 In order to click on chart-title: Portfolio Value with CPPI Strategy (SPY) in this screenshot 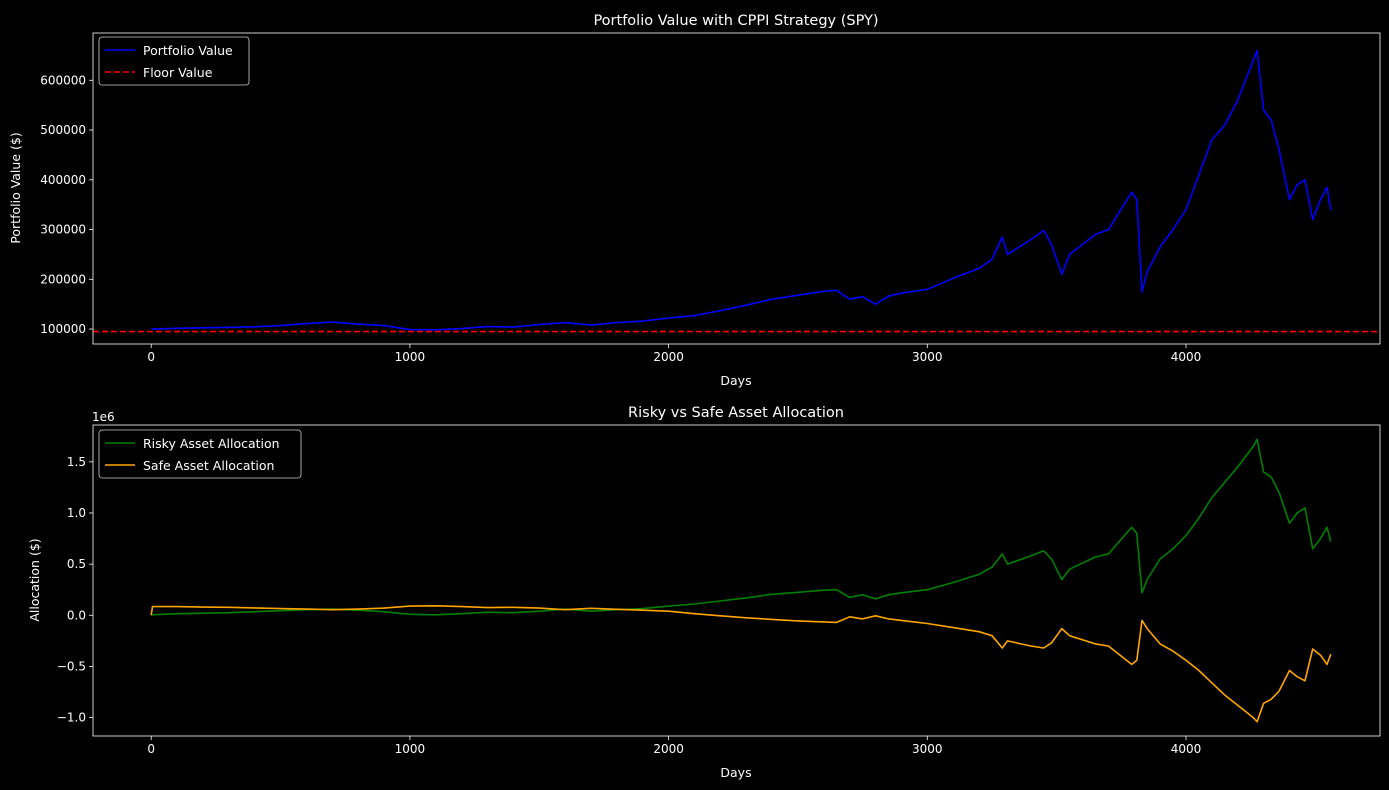, I will do `click(735, 21)`.